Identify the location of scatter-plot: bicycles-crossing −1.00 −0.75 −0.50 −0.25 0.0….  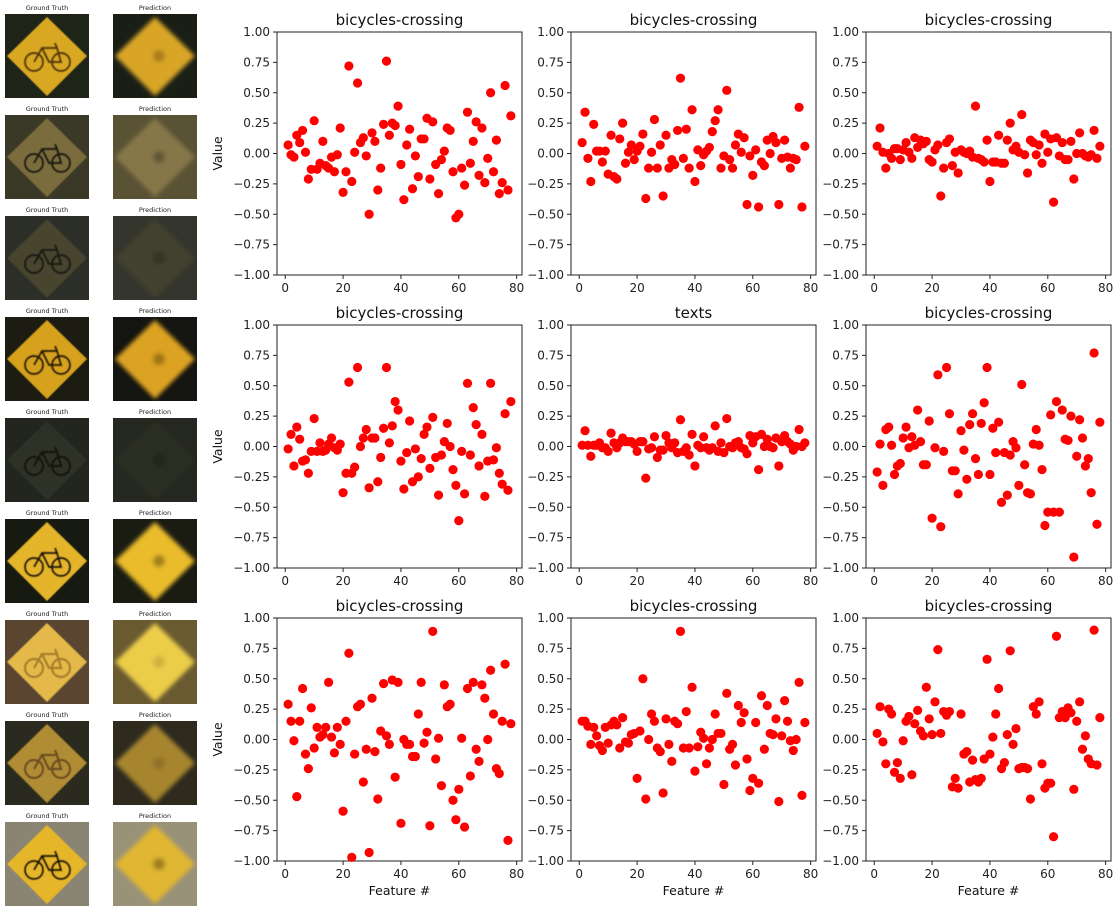
(967, 446).